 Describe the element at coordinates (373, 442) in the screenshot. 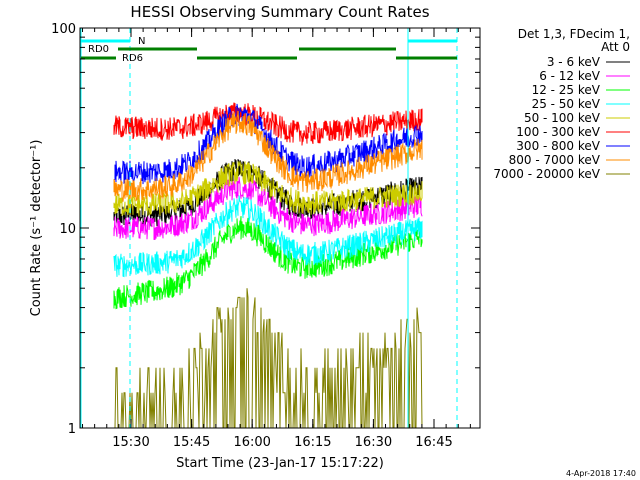

I see `x-tick-label-5: 16:30` at that location.